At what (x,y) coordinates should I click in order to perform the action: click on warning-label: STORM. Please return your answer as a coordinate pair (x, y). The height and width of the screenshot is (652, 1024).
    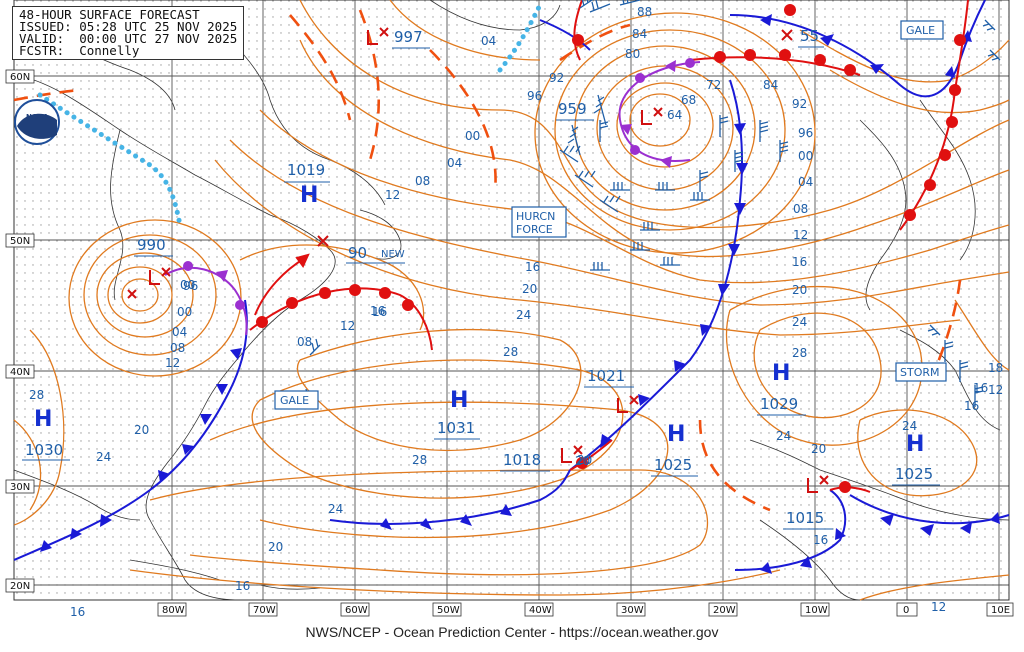
    Looking at the image, I should click on (920, 372).